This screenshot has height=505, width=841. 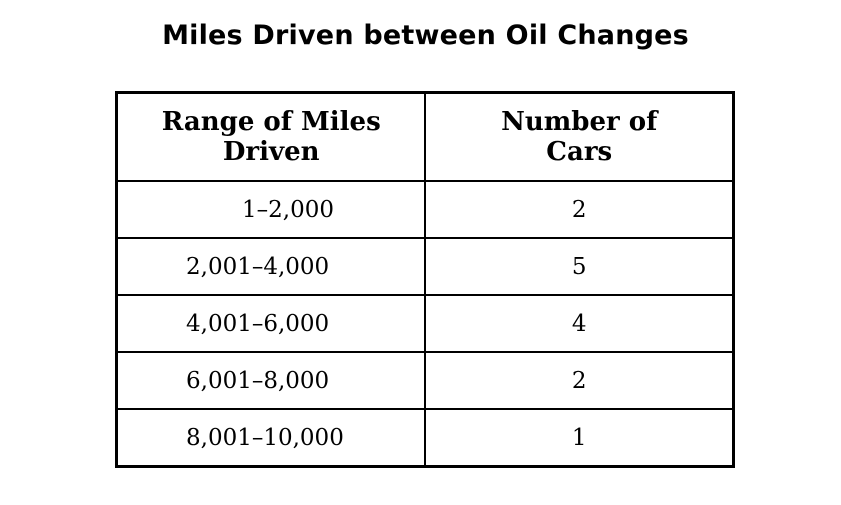 I want to click on table-row: 8,001–10,000 1, so click(x=425, y=438).